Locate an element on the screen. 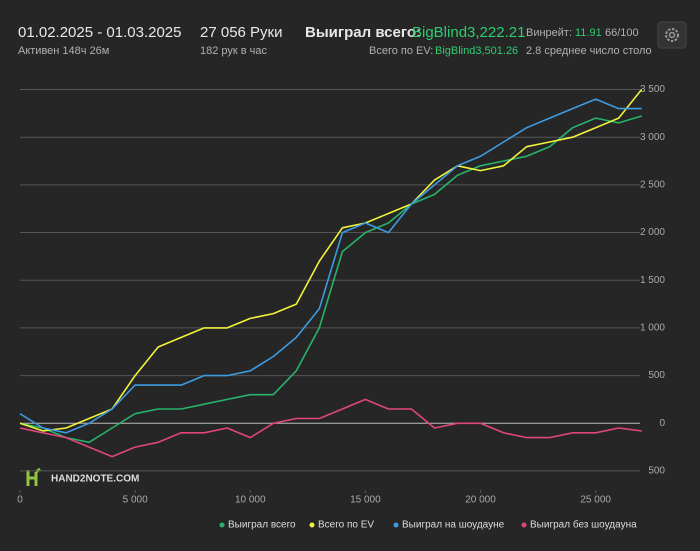 The height and width of the screenshot is (551, 700). period: 01.02.2025 - 01.03.2025 is located at coordinates (99, 32).